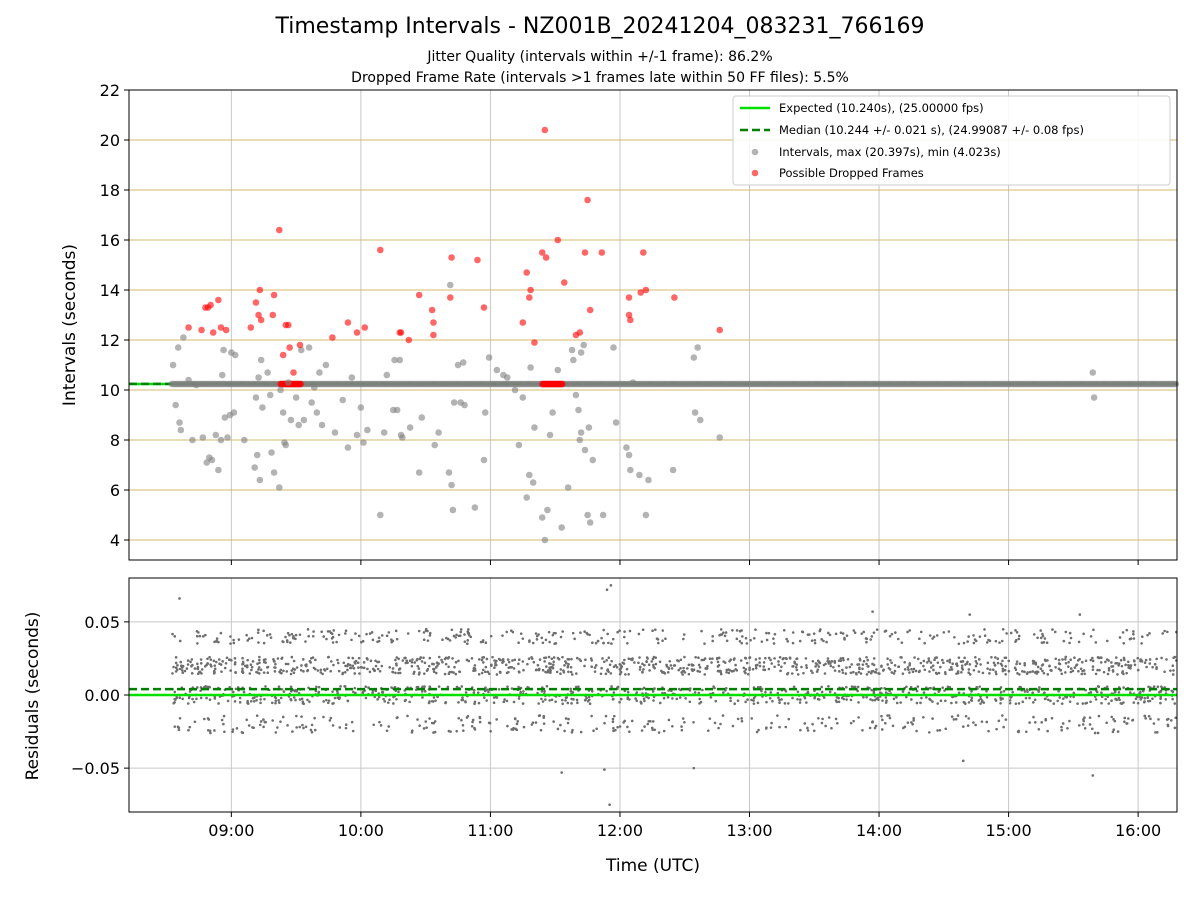 This screenshot has width=1200, height=900. Describe the element at coordinates (561, 772) in the screenshot. I see `residual-outlier` at that location.